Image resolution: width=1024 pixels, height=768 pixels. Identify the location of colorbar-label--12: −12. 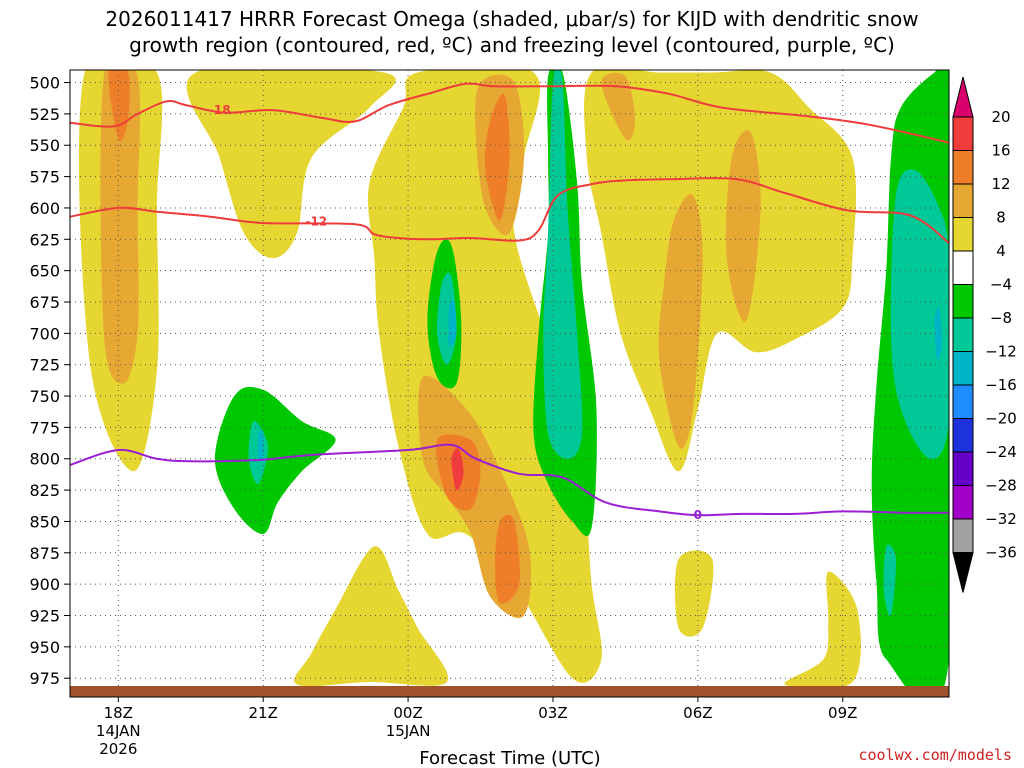
(1001, 352).